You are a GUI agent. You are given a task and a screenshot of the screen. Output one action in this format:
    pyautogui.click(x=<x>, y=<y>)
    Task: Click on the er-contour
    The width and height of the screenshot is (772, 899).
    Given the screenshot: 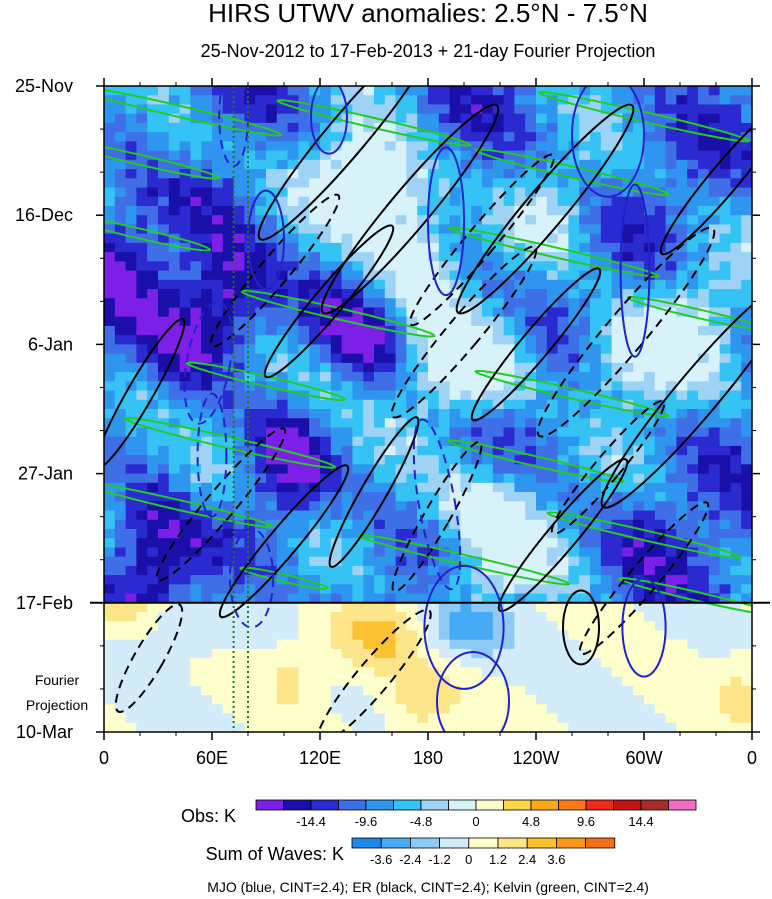 What is the action you would take?
    pyautogui.click(x=608, y=467)
    